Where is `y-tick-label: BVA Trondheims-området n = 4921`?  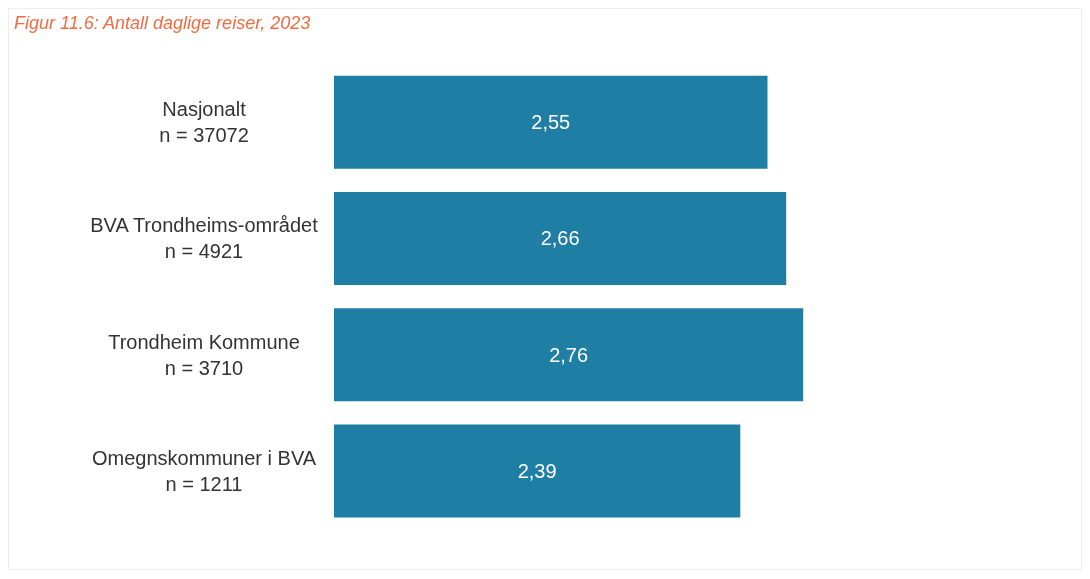 y-tick-label: BVA Trondheims-området n = 4921 is located at coordinates (204, 238).